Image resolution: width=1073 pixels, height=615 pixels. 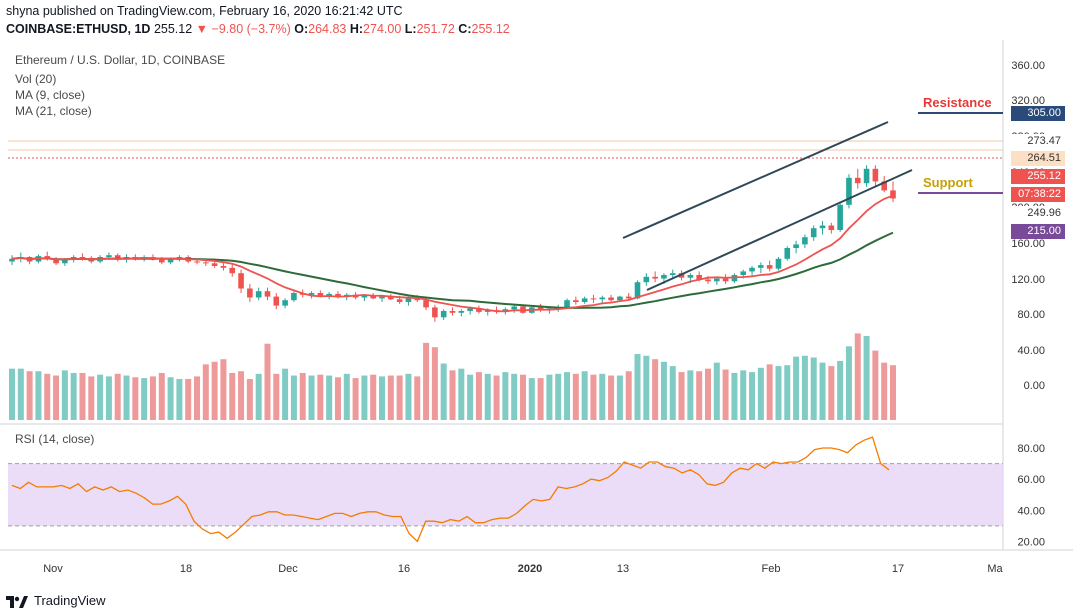 What do you see at coordinates (1028, 66) in the screenshot?
I see `y-tick-label: 360.00` at bounding box center [1028, 66].